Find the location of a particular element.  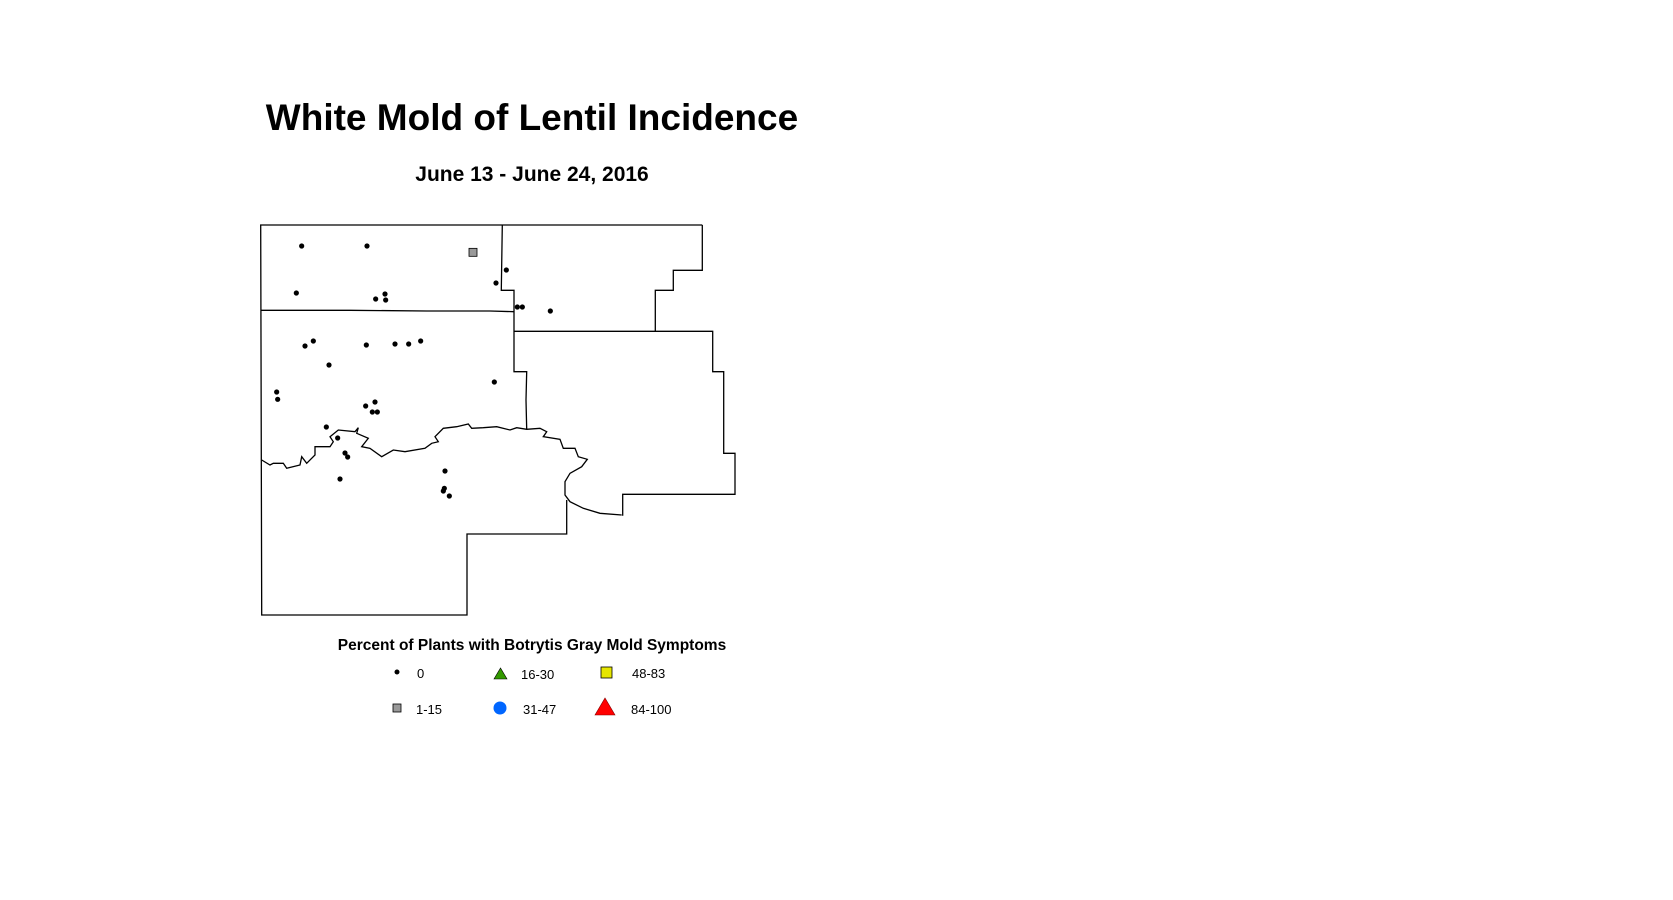

survey-points is located at coordinates (413, 371).